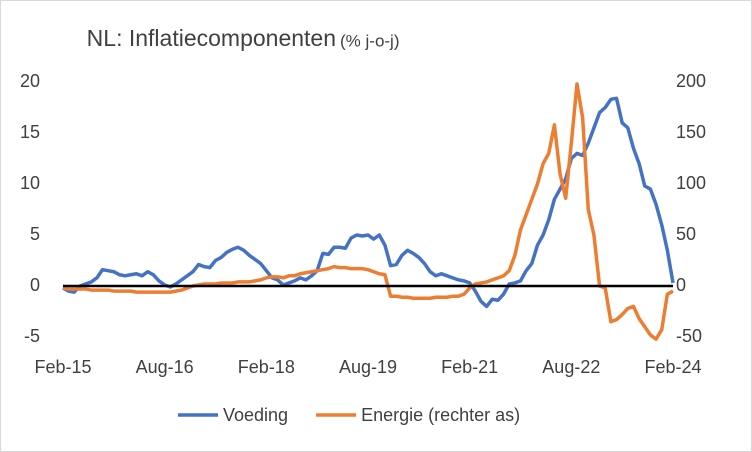 This screenshot has height=452, width=752. What do you see at coordinates (691, 132) in the screenshot?
I see `y2-tick-label: 150` at bounding box center [691, 132].